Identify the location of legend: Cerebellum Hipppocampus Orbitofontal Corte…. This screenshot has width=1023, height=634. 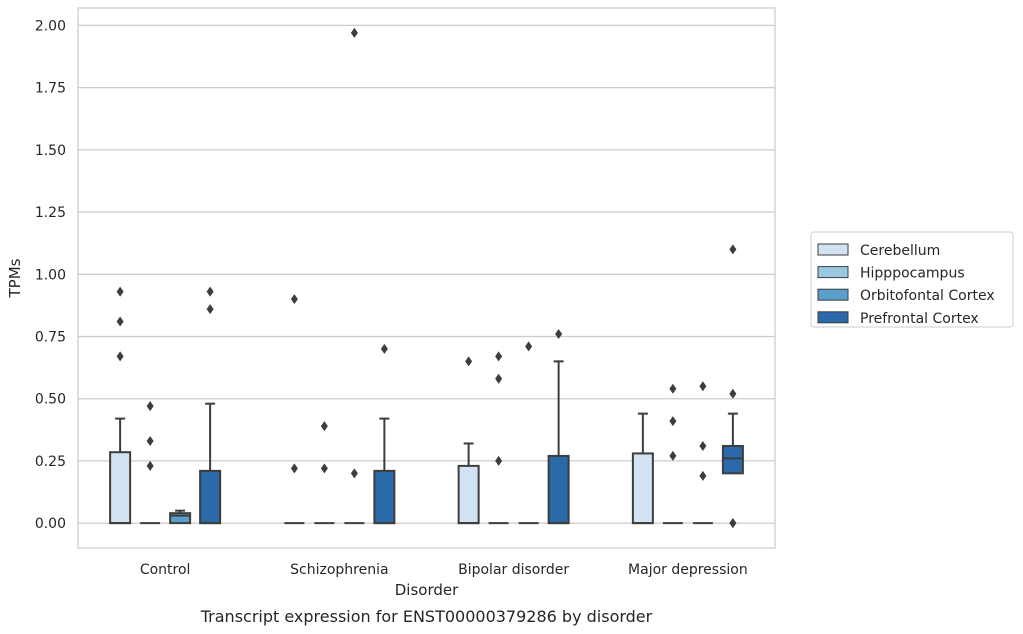
(912, 279).